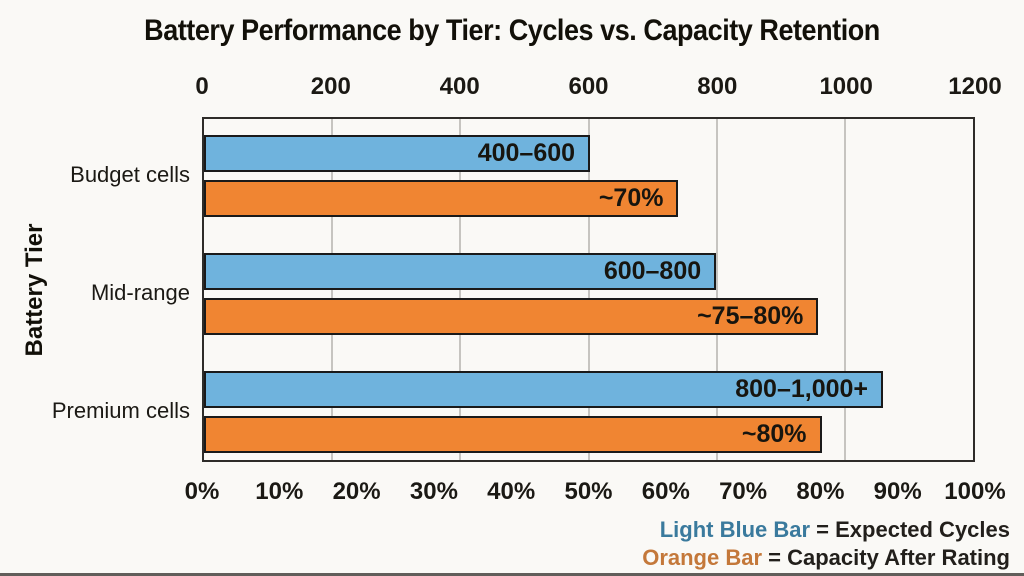 This screenshot has height=576, width=1024. What do you see at coordinates (544, 389) in the screenshot?
I see `bar-expected-cycles-premium-cells: 800–1,000+` at bounding box center [544, 389].